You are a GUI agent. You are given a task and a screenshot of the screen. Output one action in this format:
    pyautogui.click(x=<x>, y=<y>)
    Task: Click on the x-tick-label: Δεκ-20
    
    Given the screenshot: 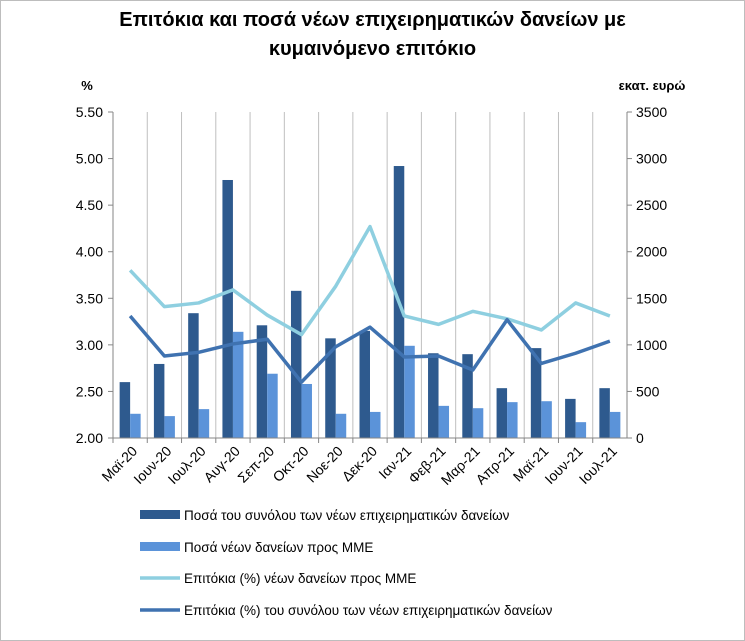 What is the action you would take?
    pyautogui.click(x=360, y=464)
    